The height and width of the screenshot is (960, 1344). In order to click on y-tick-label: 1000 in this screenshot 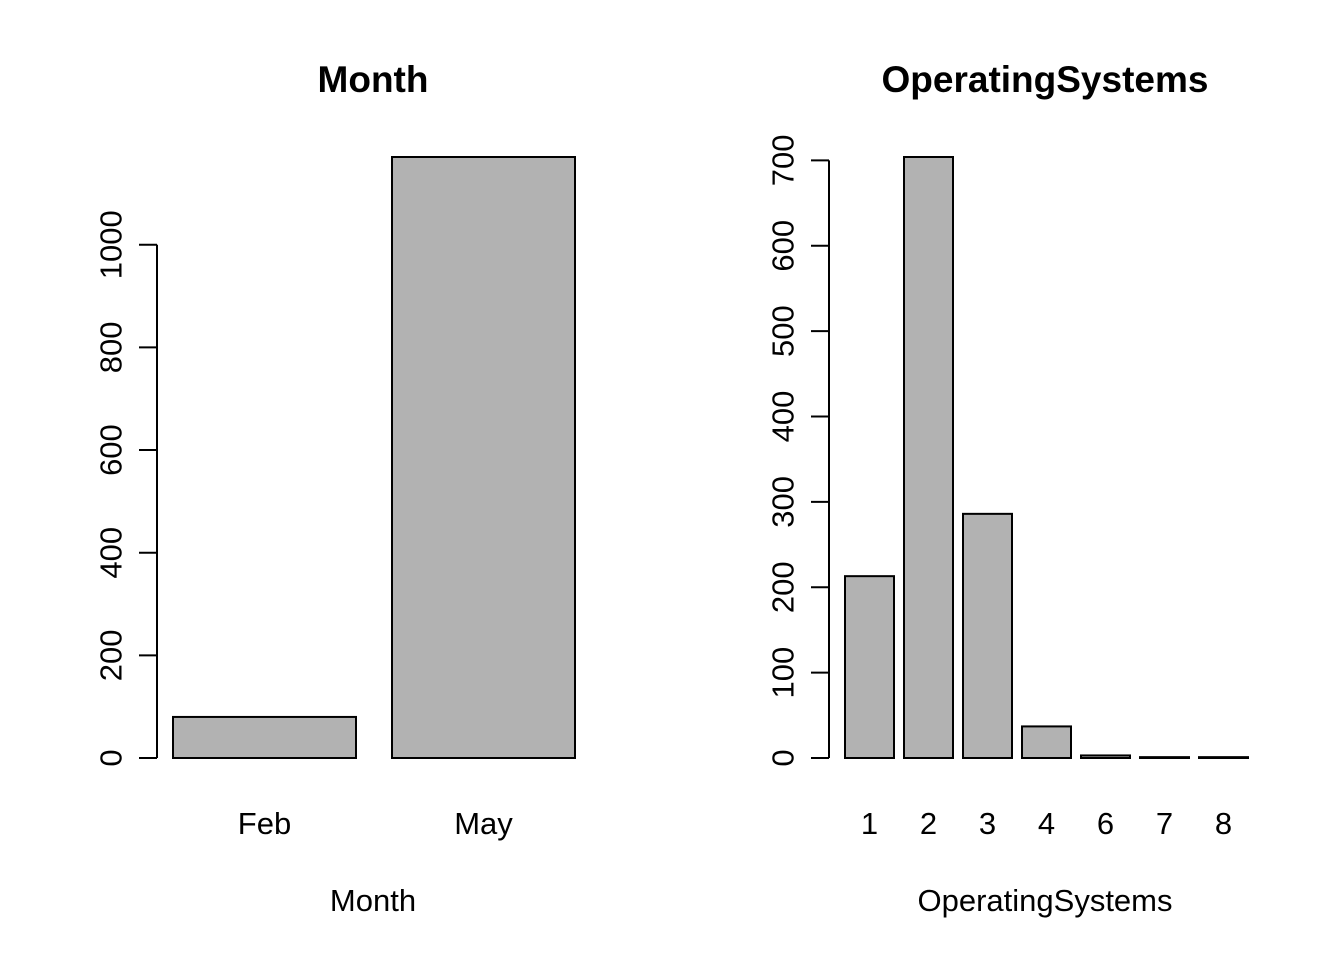, I will do `click(111, 244)`.